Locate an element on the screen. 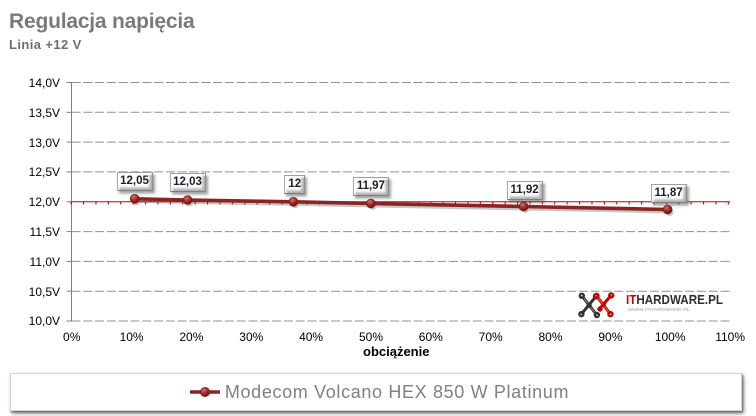 The height and width of the screenshot is (416, 756). svg-text: ITHARDWARE.PL is located at coordinates (674, 299).